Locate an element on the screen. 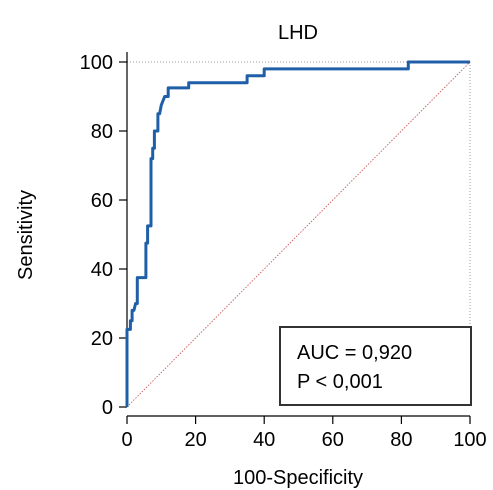 Image resolution: width=493 pixels, height=490 pixels. stats-box: AUC = 0,920 P < 0,001 is located at coordinates (375, 366).